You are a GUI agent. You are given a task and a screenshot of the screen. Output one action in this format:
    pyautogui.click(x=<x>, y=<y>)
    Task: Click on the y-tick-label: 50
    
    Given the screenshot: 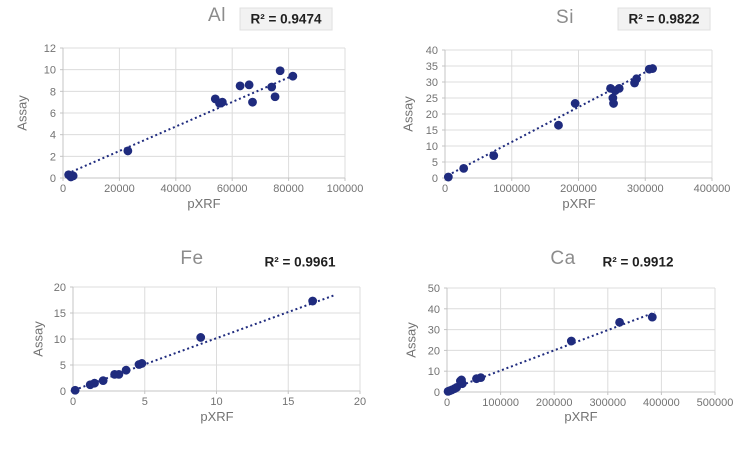 What is the action you would take?
    pyautogui.click(x=434, y=289)
    